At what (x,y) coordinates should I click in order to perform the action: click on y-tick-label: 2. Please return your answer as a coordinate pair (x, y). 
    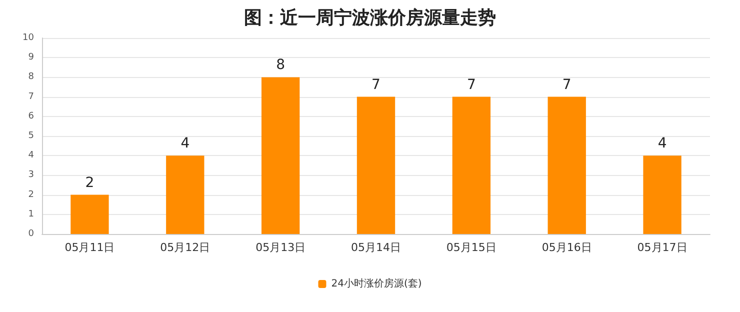
    Looking at the image, I should click on (31, 195).